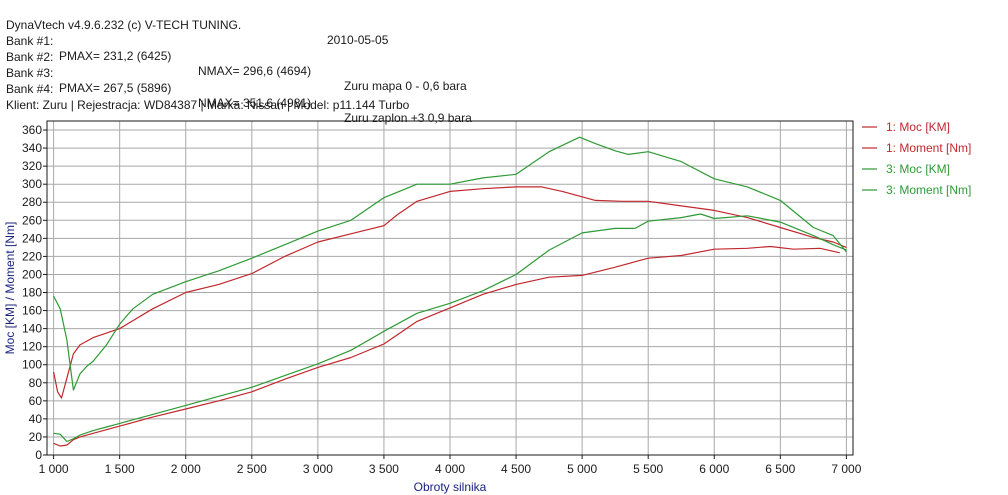 Image resolution: width=1008 pixels, height=495 pixels. I want to click on y-tick-label: 80, so click(36, 383).